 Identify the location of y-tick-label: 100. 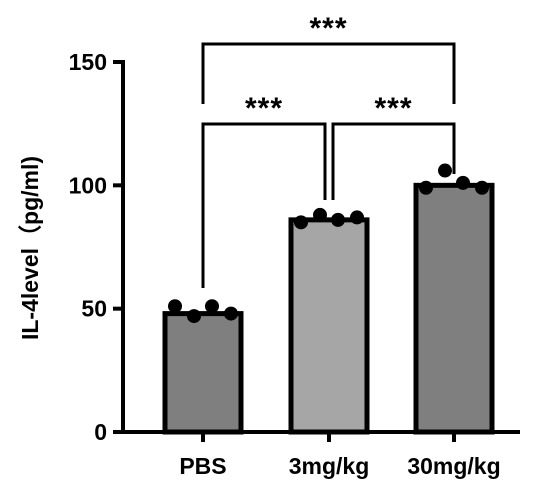
(88, 185).